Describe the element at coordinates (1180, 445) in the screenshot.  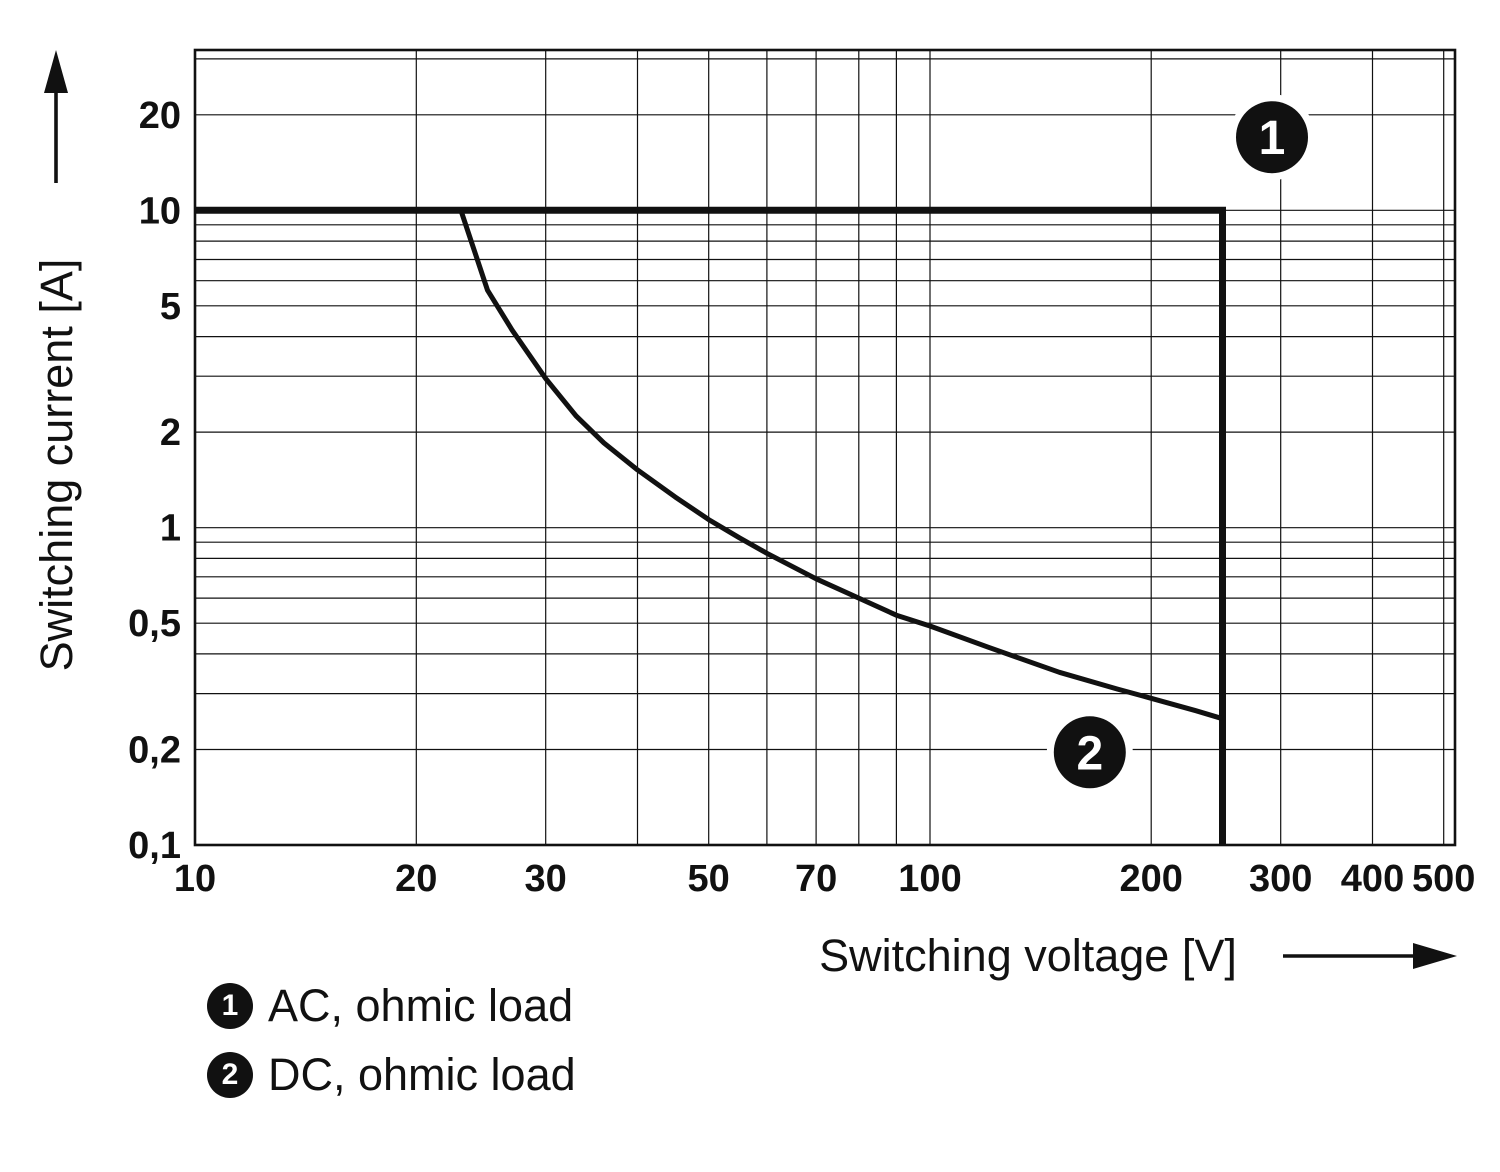
I see `annotation-layer: 12` at that location.